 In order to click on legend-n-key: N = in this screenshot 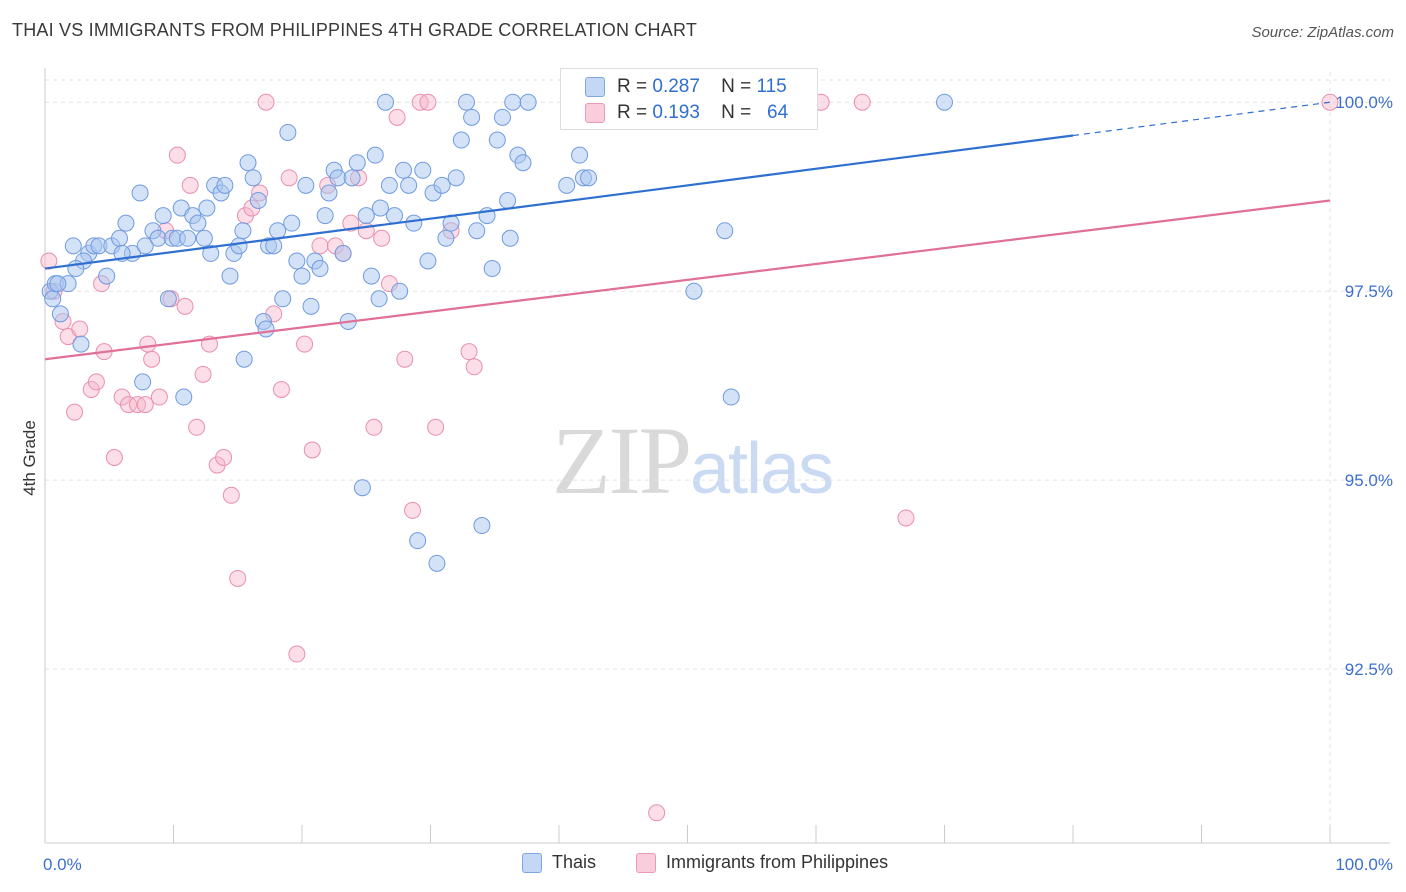, I will do `click(736, 86)`.